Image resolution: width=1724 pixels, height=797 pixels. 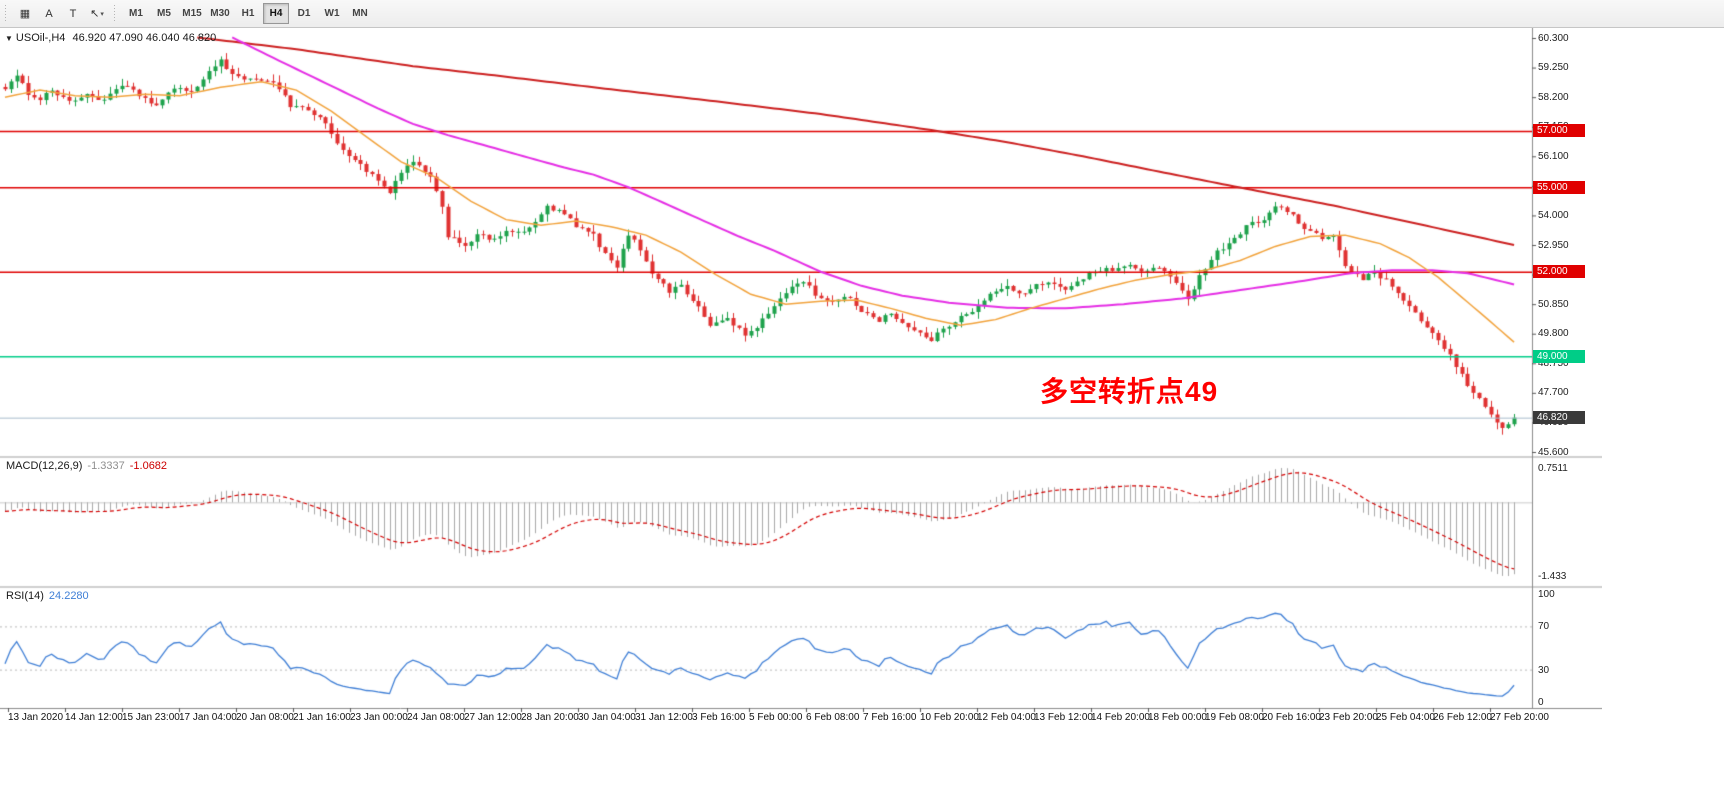 I want to click on time-axis-label: 6 Feb 08:00, so click(x=833, y=717).